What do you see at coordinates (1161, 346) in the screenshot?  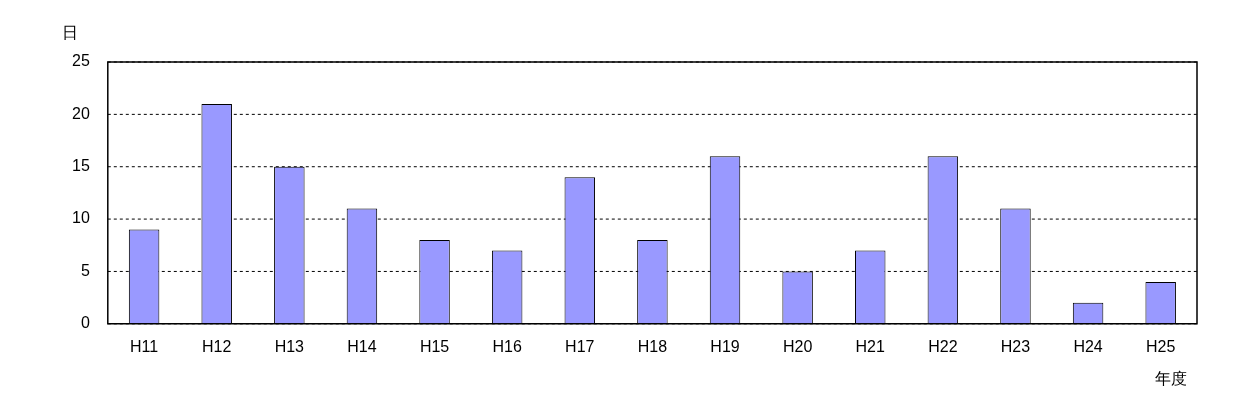 I see `x-tick-label: H25` at bounding box center [1161, 346].